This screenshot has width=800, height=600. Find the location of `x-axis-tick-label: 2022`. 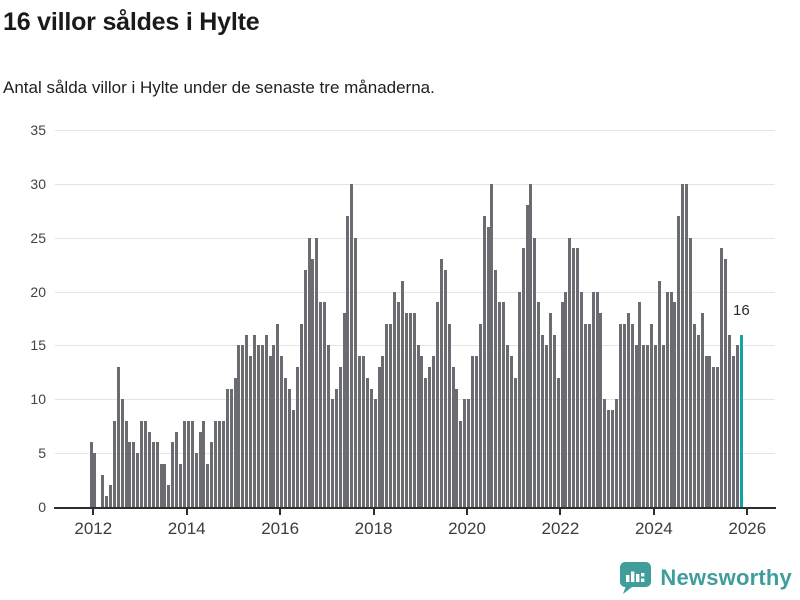

x-axis-tick-label: 2022 is located at coordinates (560, 528).